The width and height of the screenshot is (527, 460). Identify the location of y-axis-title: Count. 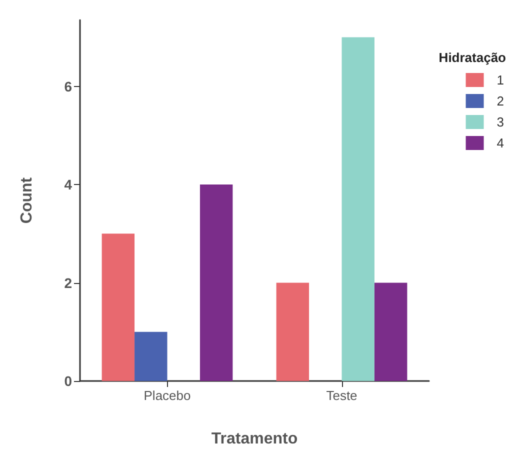
(27, 200).